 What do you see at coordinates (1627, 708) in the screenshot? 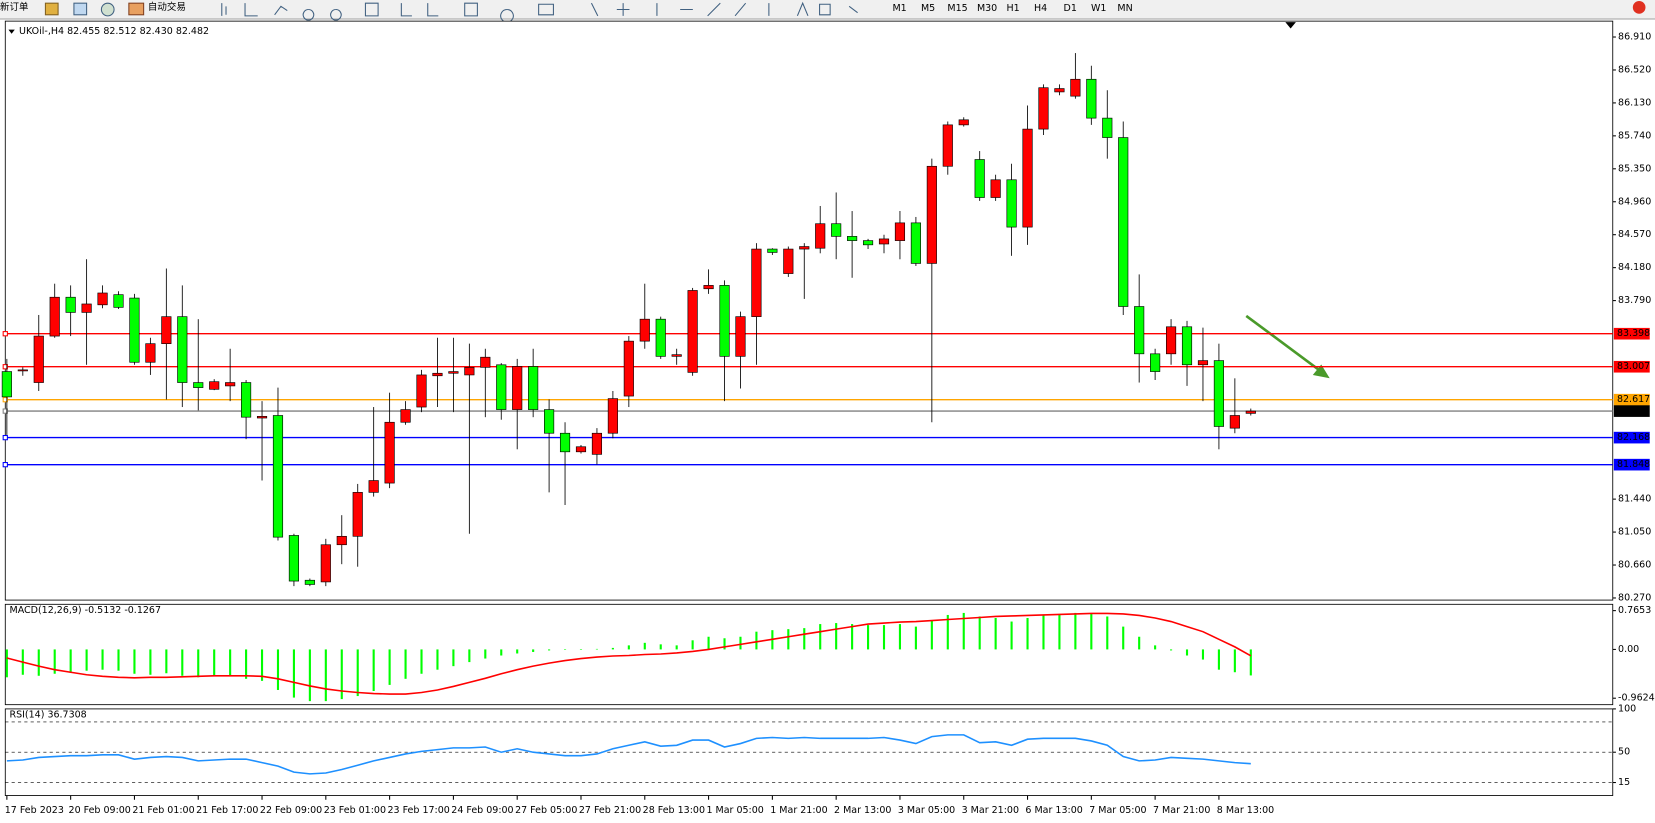
I see `y-tick-label: 100` at bounding box center [1627, 708].